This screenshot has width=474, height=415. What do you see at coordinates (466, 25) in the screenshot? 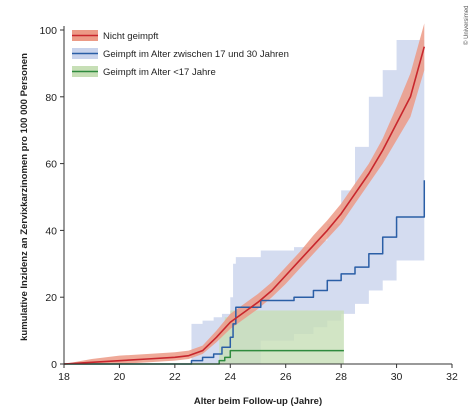
I see `credit-text: © Universimed` at bounding box center [466, 25].